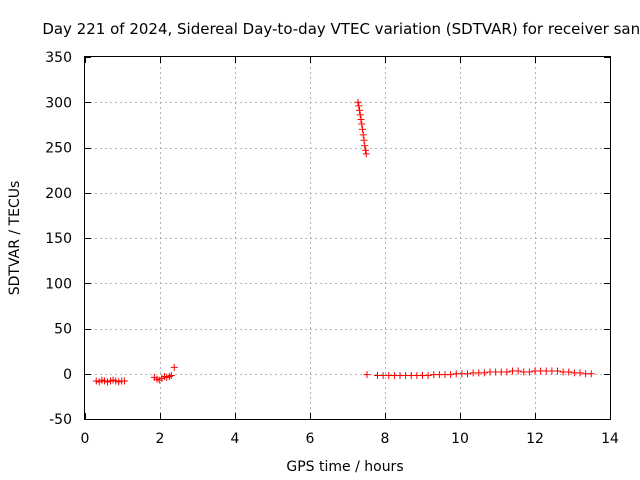  Describe the element at coordinates (58, 239) in the screenshot. I see `y-tick-label: 150` at that location.